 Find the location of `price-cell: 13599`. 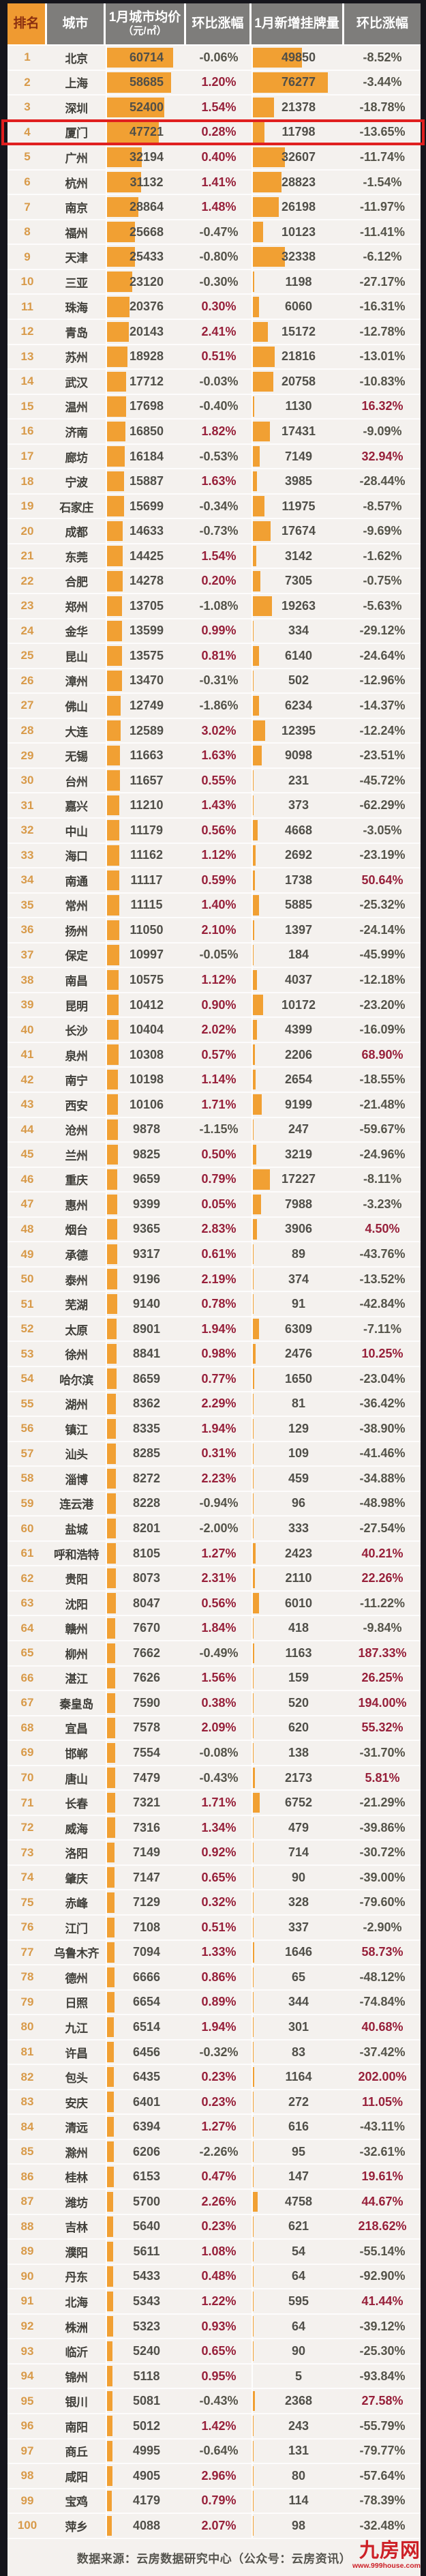

price-cell: 13599 is located at coordinates (146, 631).